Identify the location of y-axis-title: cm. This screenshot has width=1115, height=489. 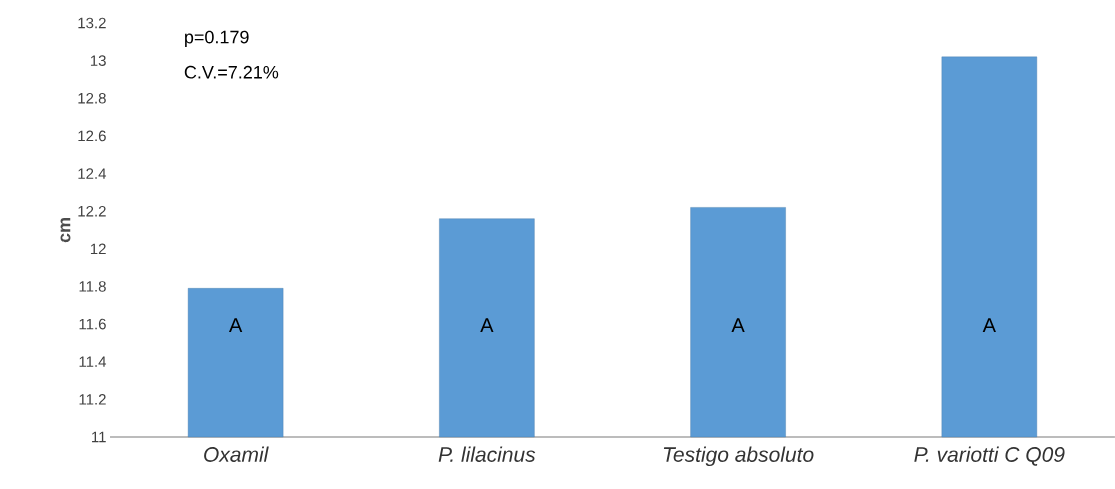
(65, 230).